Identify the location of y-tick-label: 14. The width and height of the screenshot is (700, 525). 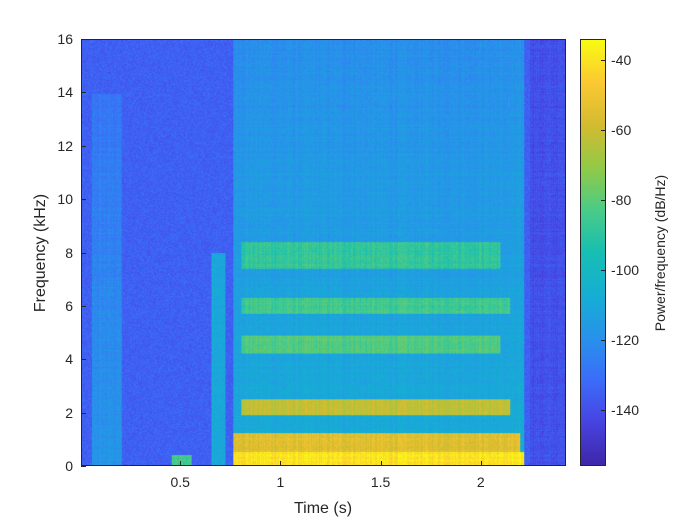
(65, 92).